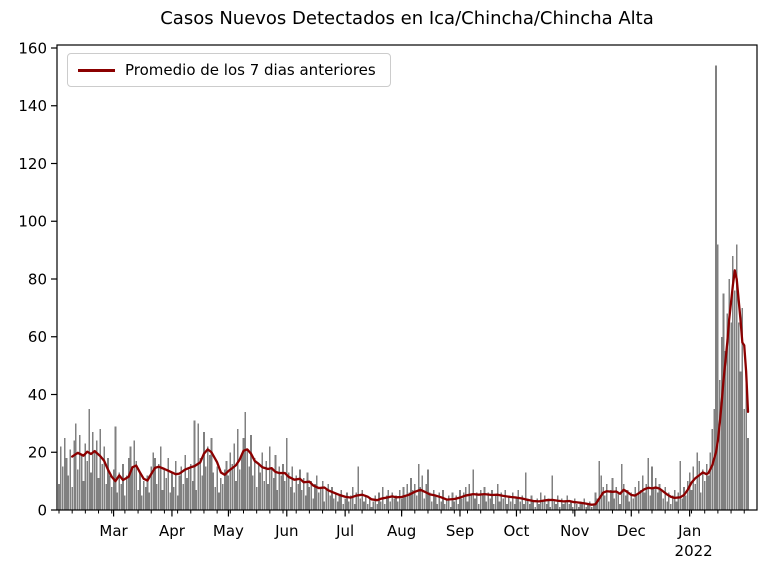 The height and width of the screenshot is (576, 768). I want to click on y-axis: 0 20 40 60 80 100 120 140 160, so click(37, 279).